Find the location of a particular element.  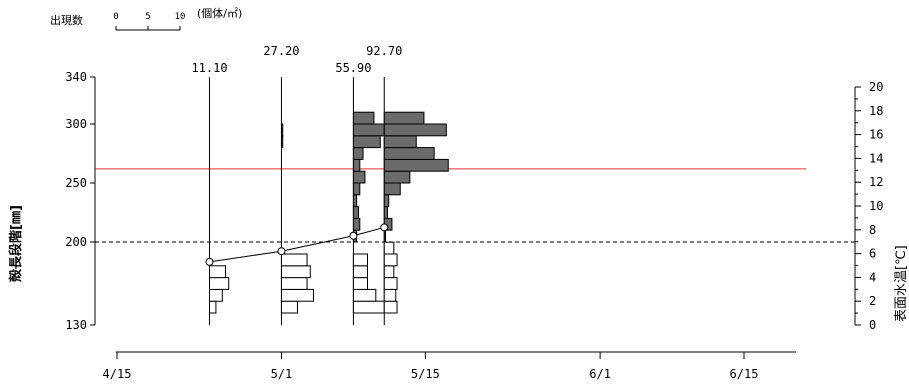

temperature-line-path is located at coordinates (297, 244).